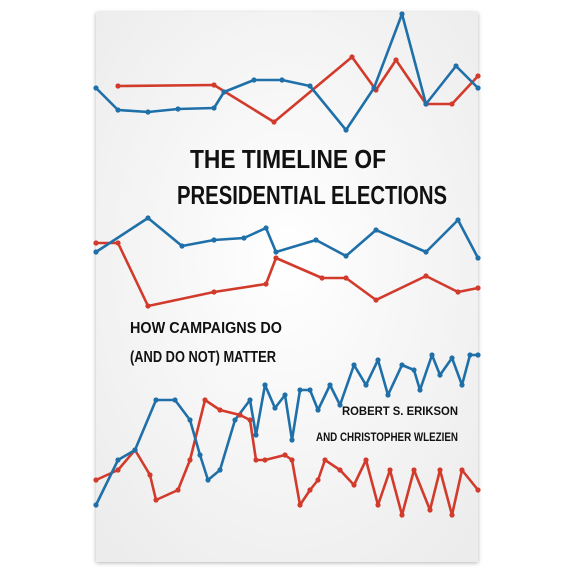 The height and width of the screenshot is (576, 576). What do you see at coordinates (312, 195) in the screenshot?
I see `title-line: PRESIDENTIAL ELECTIONS` at bounding box center [312, 195].